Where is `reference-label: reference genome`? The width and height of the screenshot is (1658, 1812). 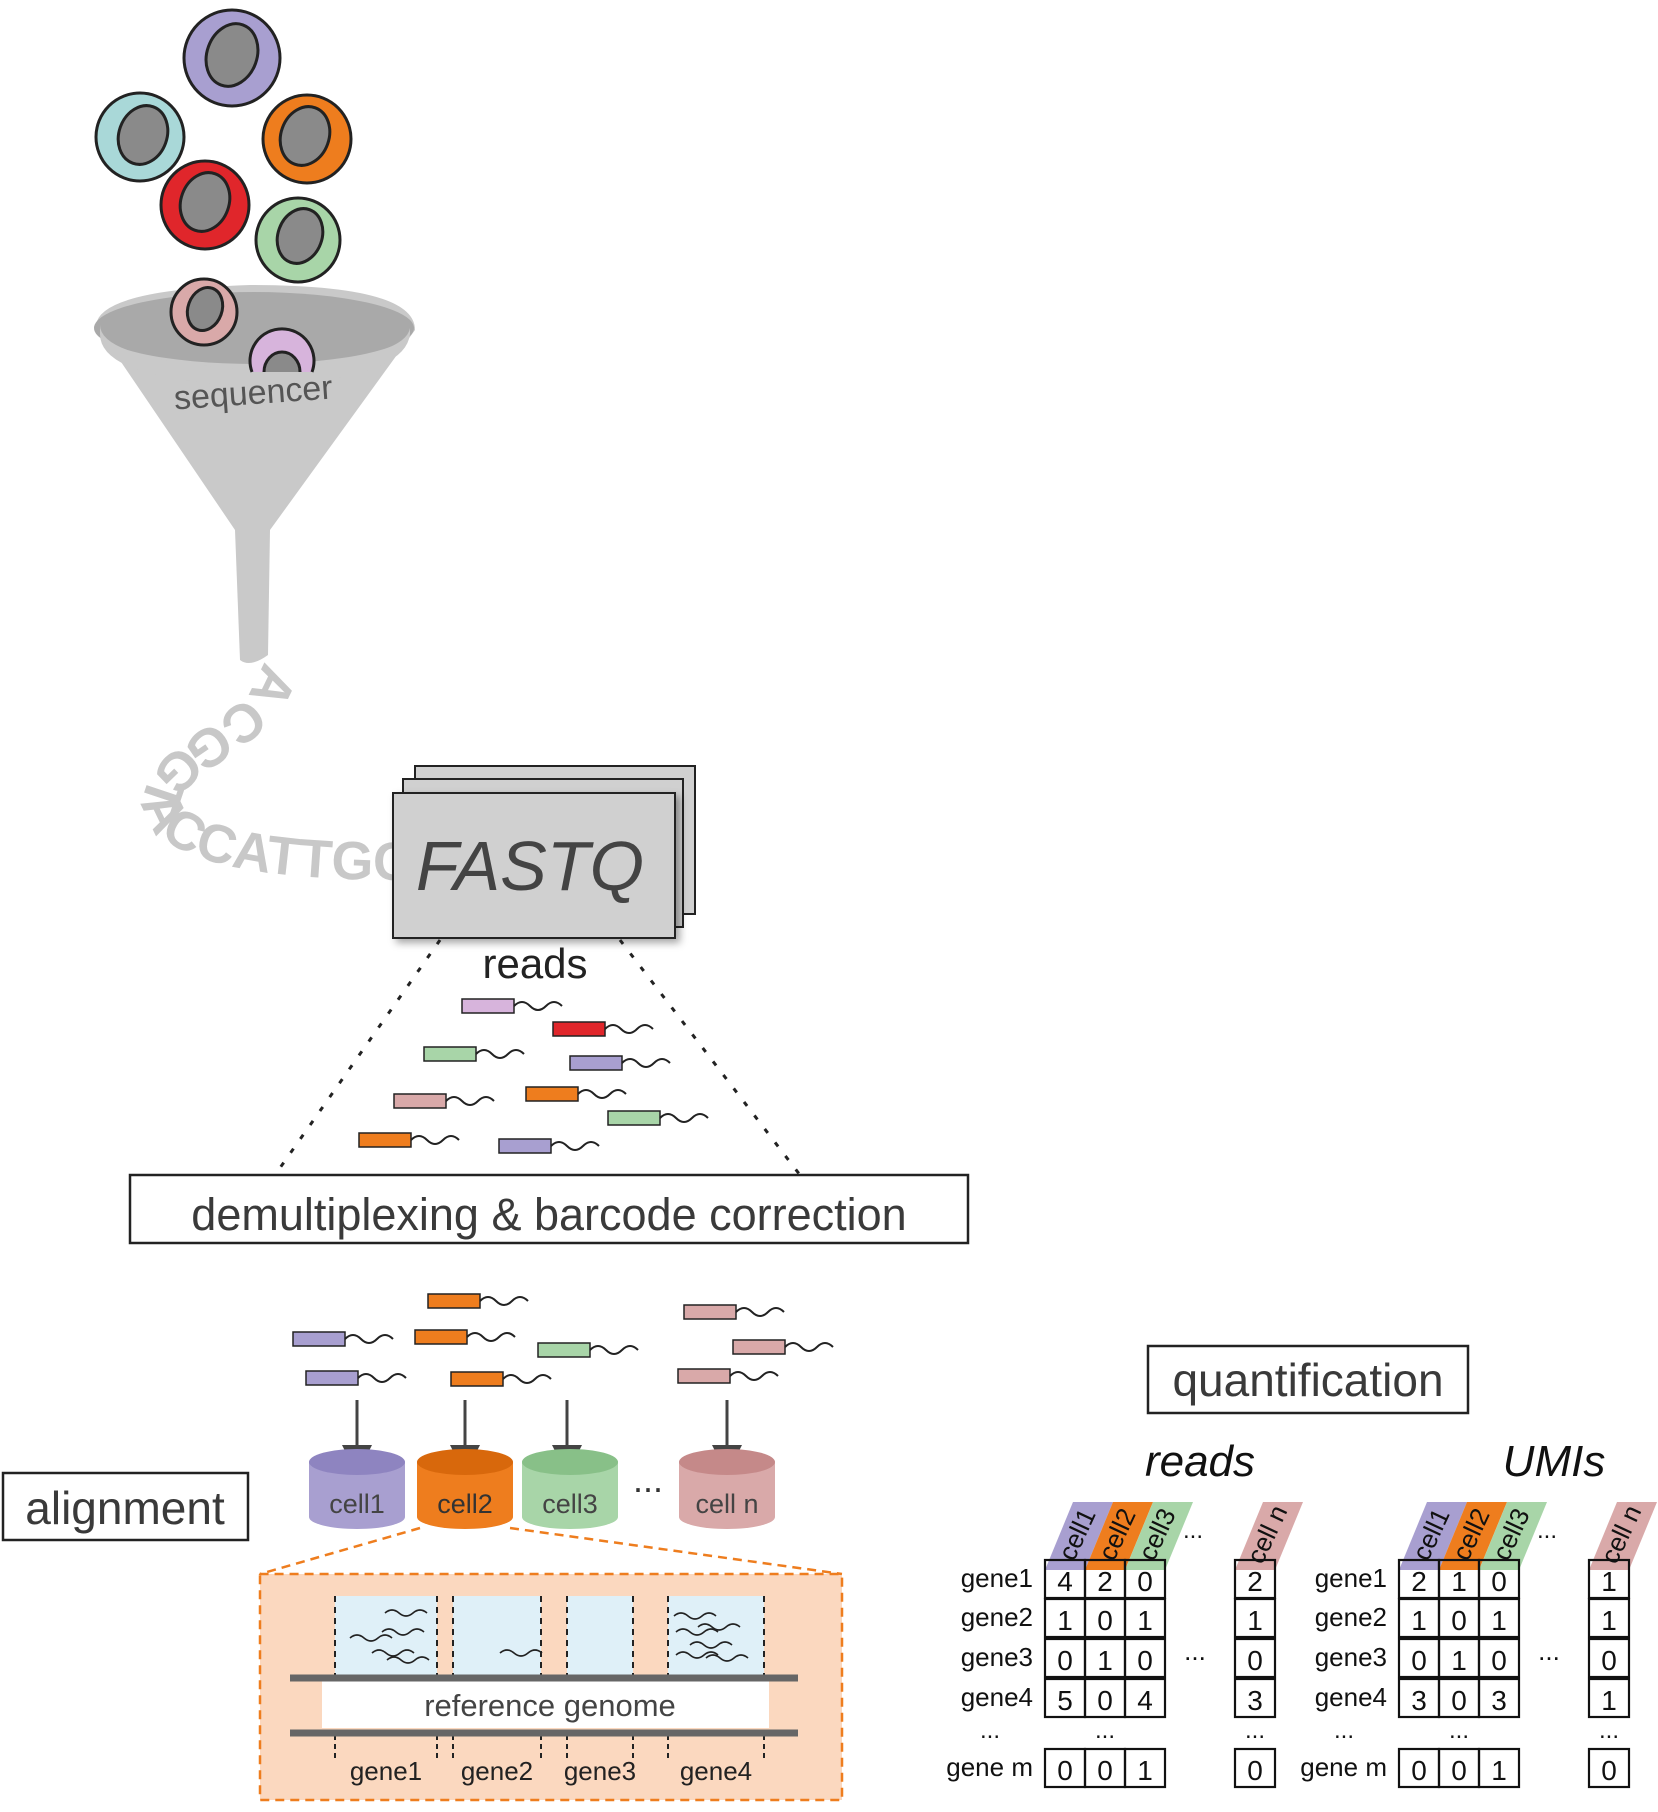
reference-label: reference genome is located at coordinates (550, 1705).